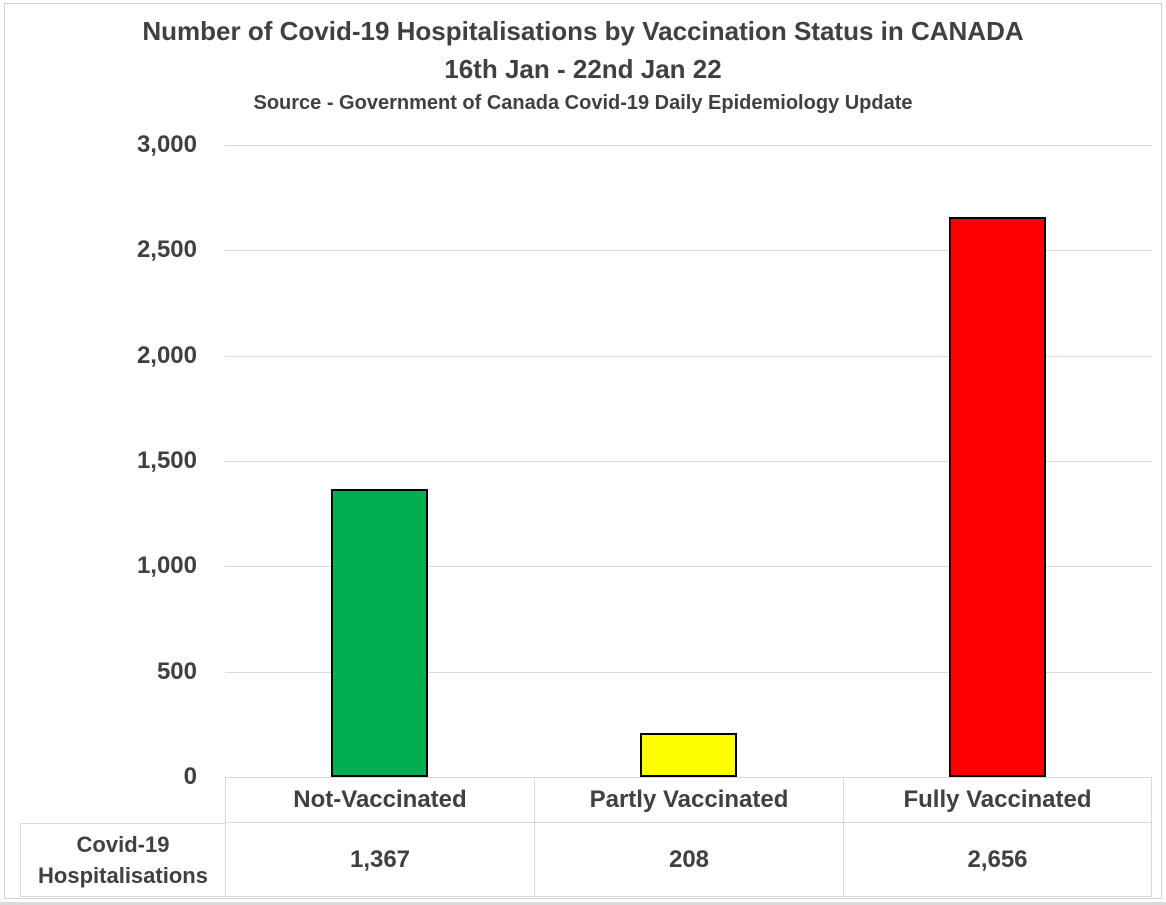  I want to click on category-label-partly-vaccinated: Partly Vaccinated, so click(688, 800).